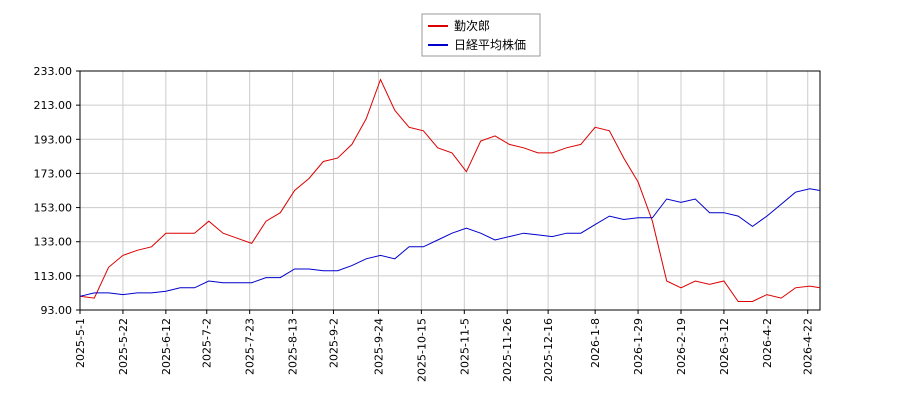 This screenshot has width=900, height=404. Describe the element at coordinates (123, 346) in the screenshot. I see `x-tick-label: 2025-5-22` at that location.